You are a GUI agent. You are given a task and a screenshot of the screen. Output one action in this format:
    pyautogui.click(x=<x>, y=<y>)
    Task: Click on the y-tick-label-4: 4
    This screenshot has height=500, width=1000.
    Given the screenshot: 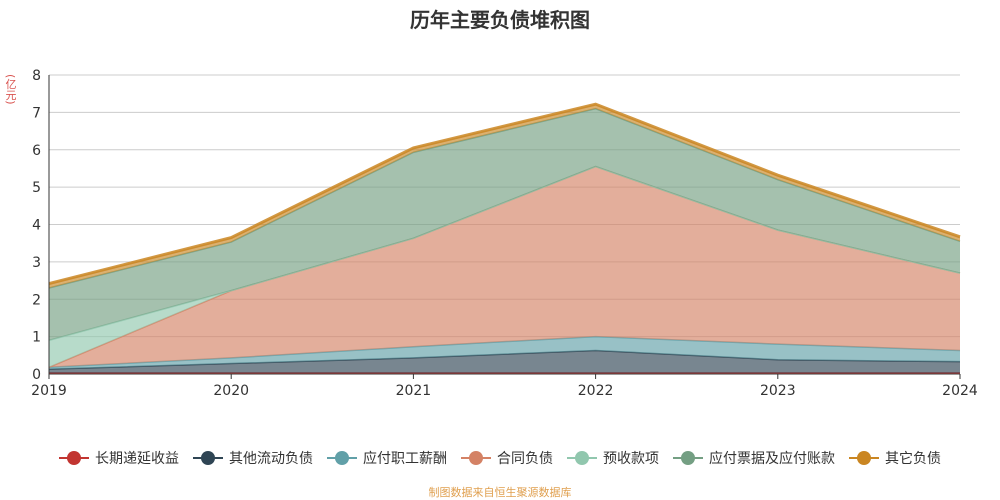 What is the action you would take?
    pyautogui.click(x=36, y=226)
    